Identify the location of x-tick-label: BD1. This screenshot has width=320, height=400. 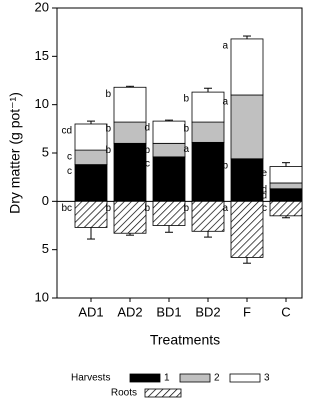
(168, 311).